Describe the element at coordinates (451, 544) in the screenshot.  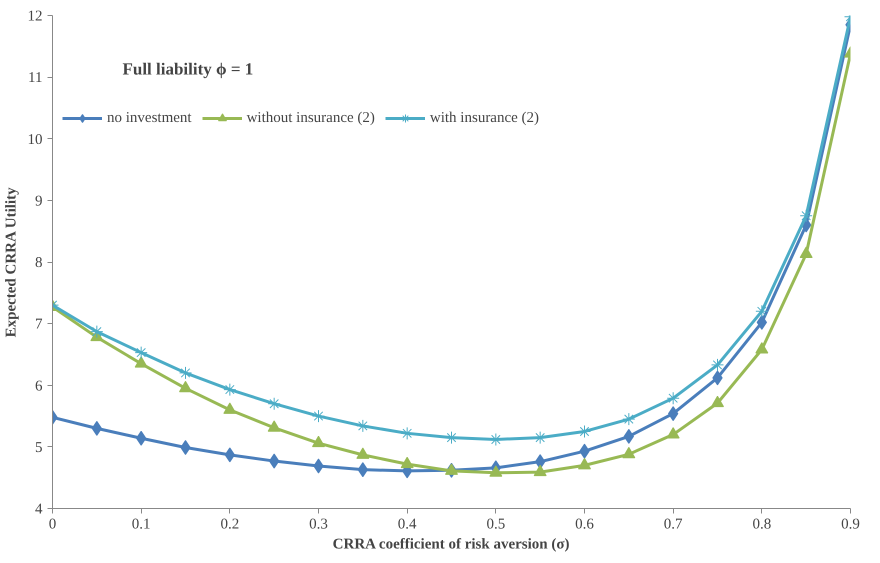
I see `x-axis-title: CRRA coefficient of risk aversion (σ)` at that location.